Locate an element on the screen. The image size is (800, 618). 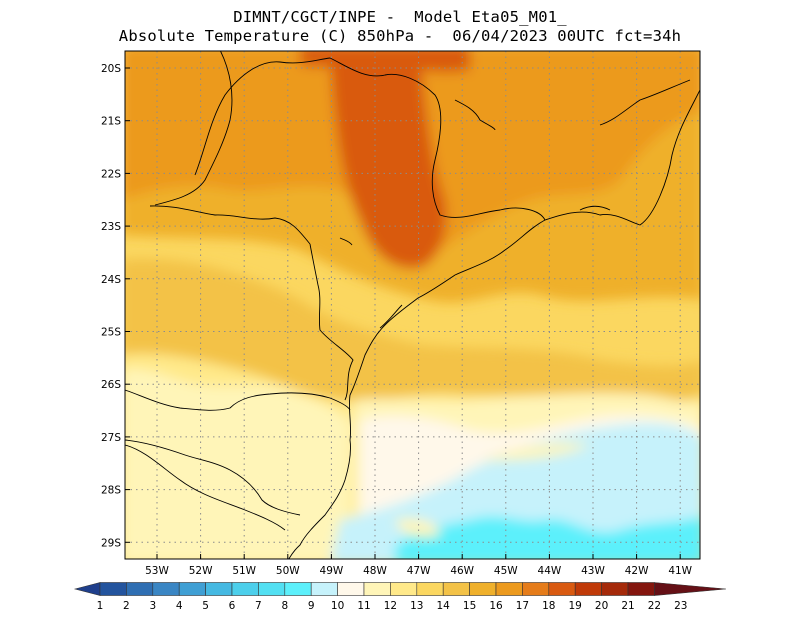
lon-label: 50W is located at coordinates (288, 571).